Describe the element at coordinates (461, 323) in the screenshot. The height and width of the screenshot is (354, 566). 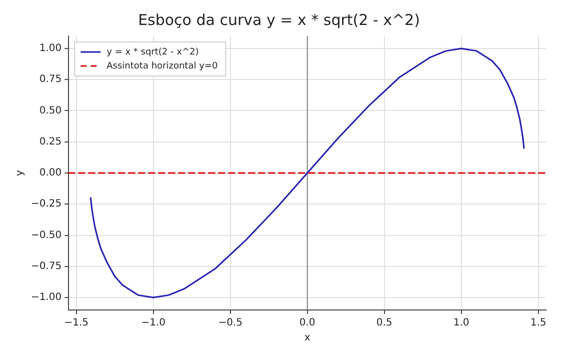
I see `x-tick-label: 1.0` at that location.